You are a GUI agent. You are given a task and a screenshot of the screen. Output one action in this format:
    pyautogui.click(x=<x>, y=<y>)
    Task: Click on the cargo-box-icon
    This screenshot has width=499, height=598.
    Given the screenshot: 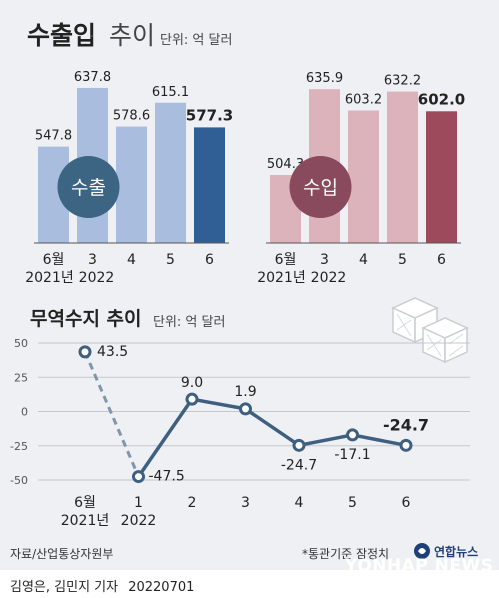 What is the action you would take?
    pyautogui.click(x=430, y=330)
    